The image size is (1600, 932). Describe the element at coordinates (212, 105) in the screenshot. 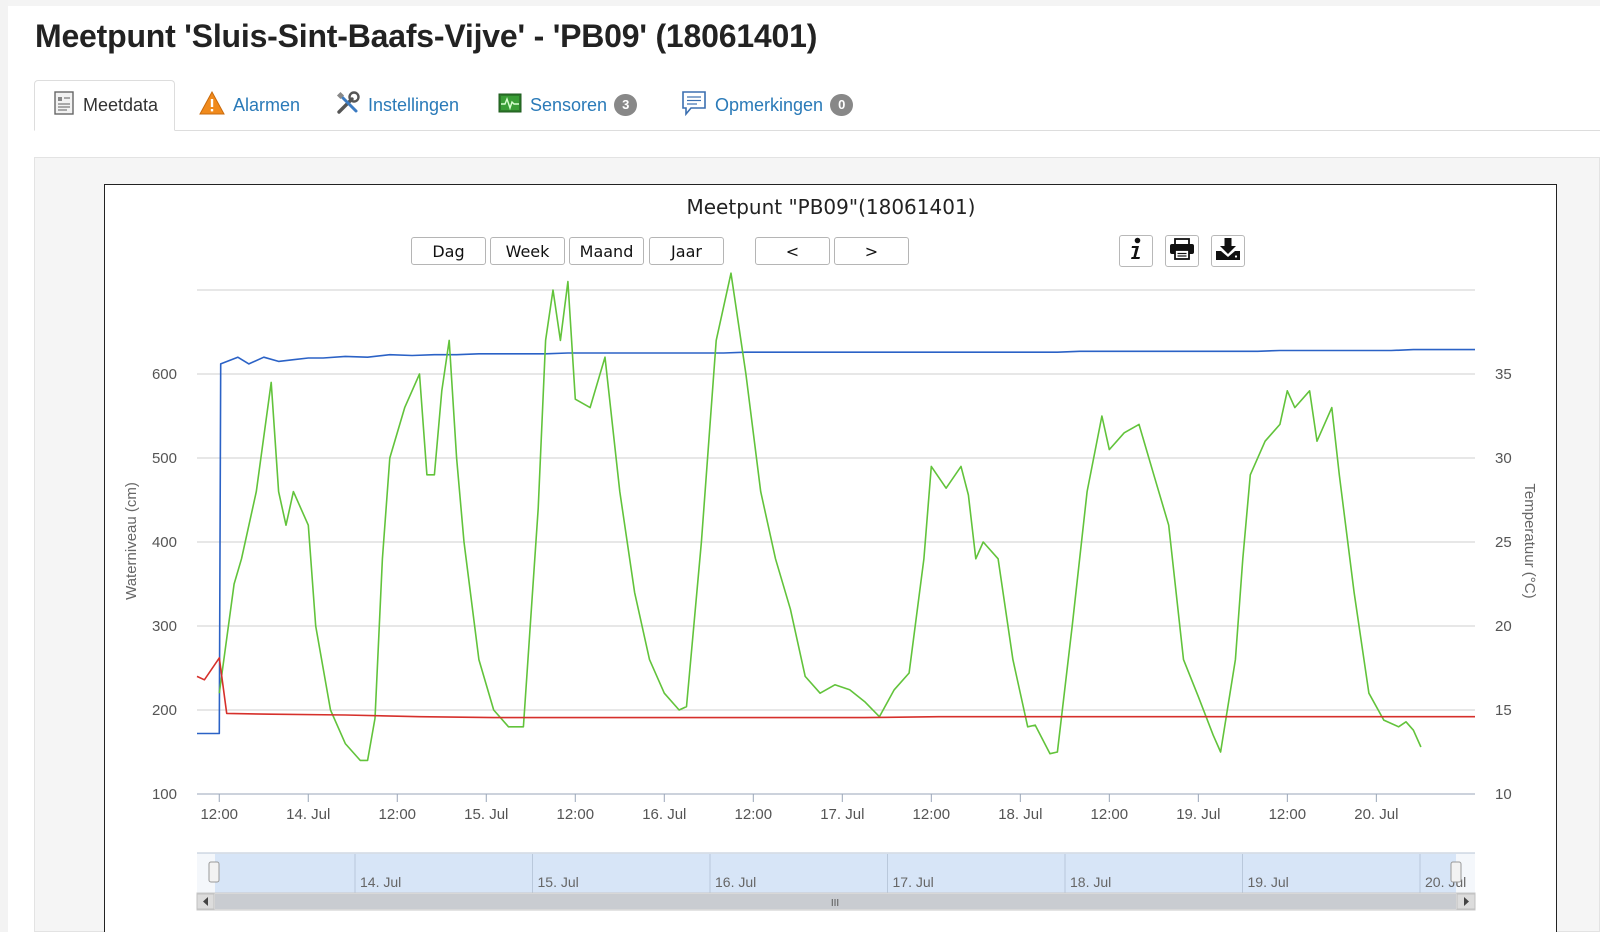

I see `warning-icon` at that location.